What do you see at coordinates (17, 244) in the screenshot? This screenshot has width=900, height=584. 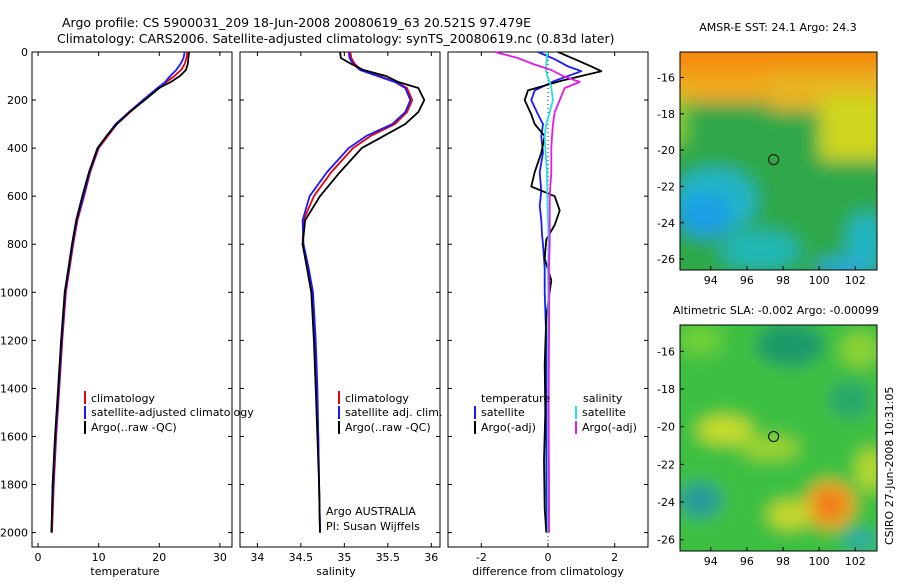 I see `y-tick-label: 800` at bounding box center [17, 244].